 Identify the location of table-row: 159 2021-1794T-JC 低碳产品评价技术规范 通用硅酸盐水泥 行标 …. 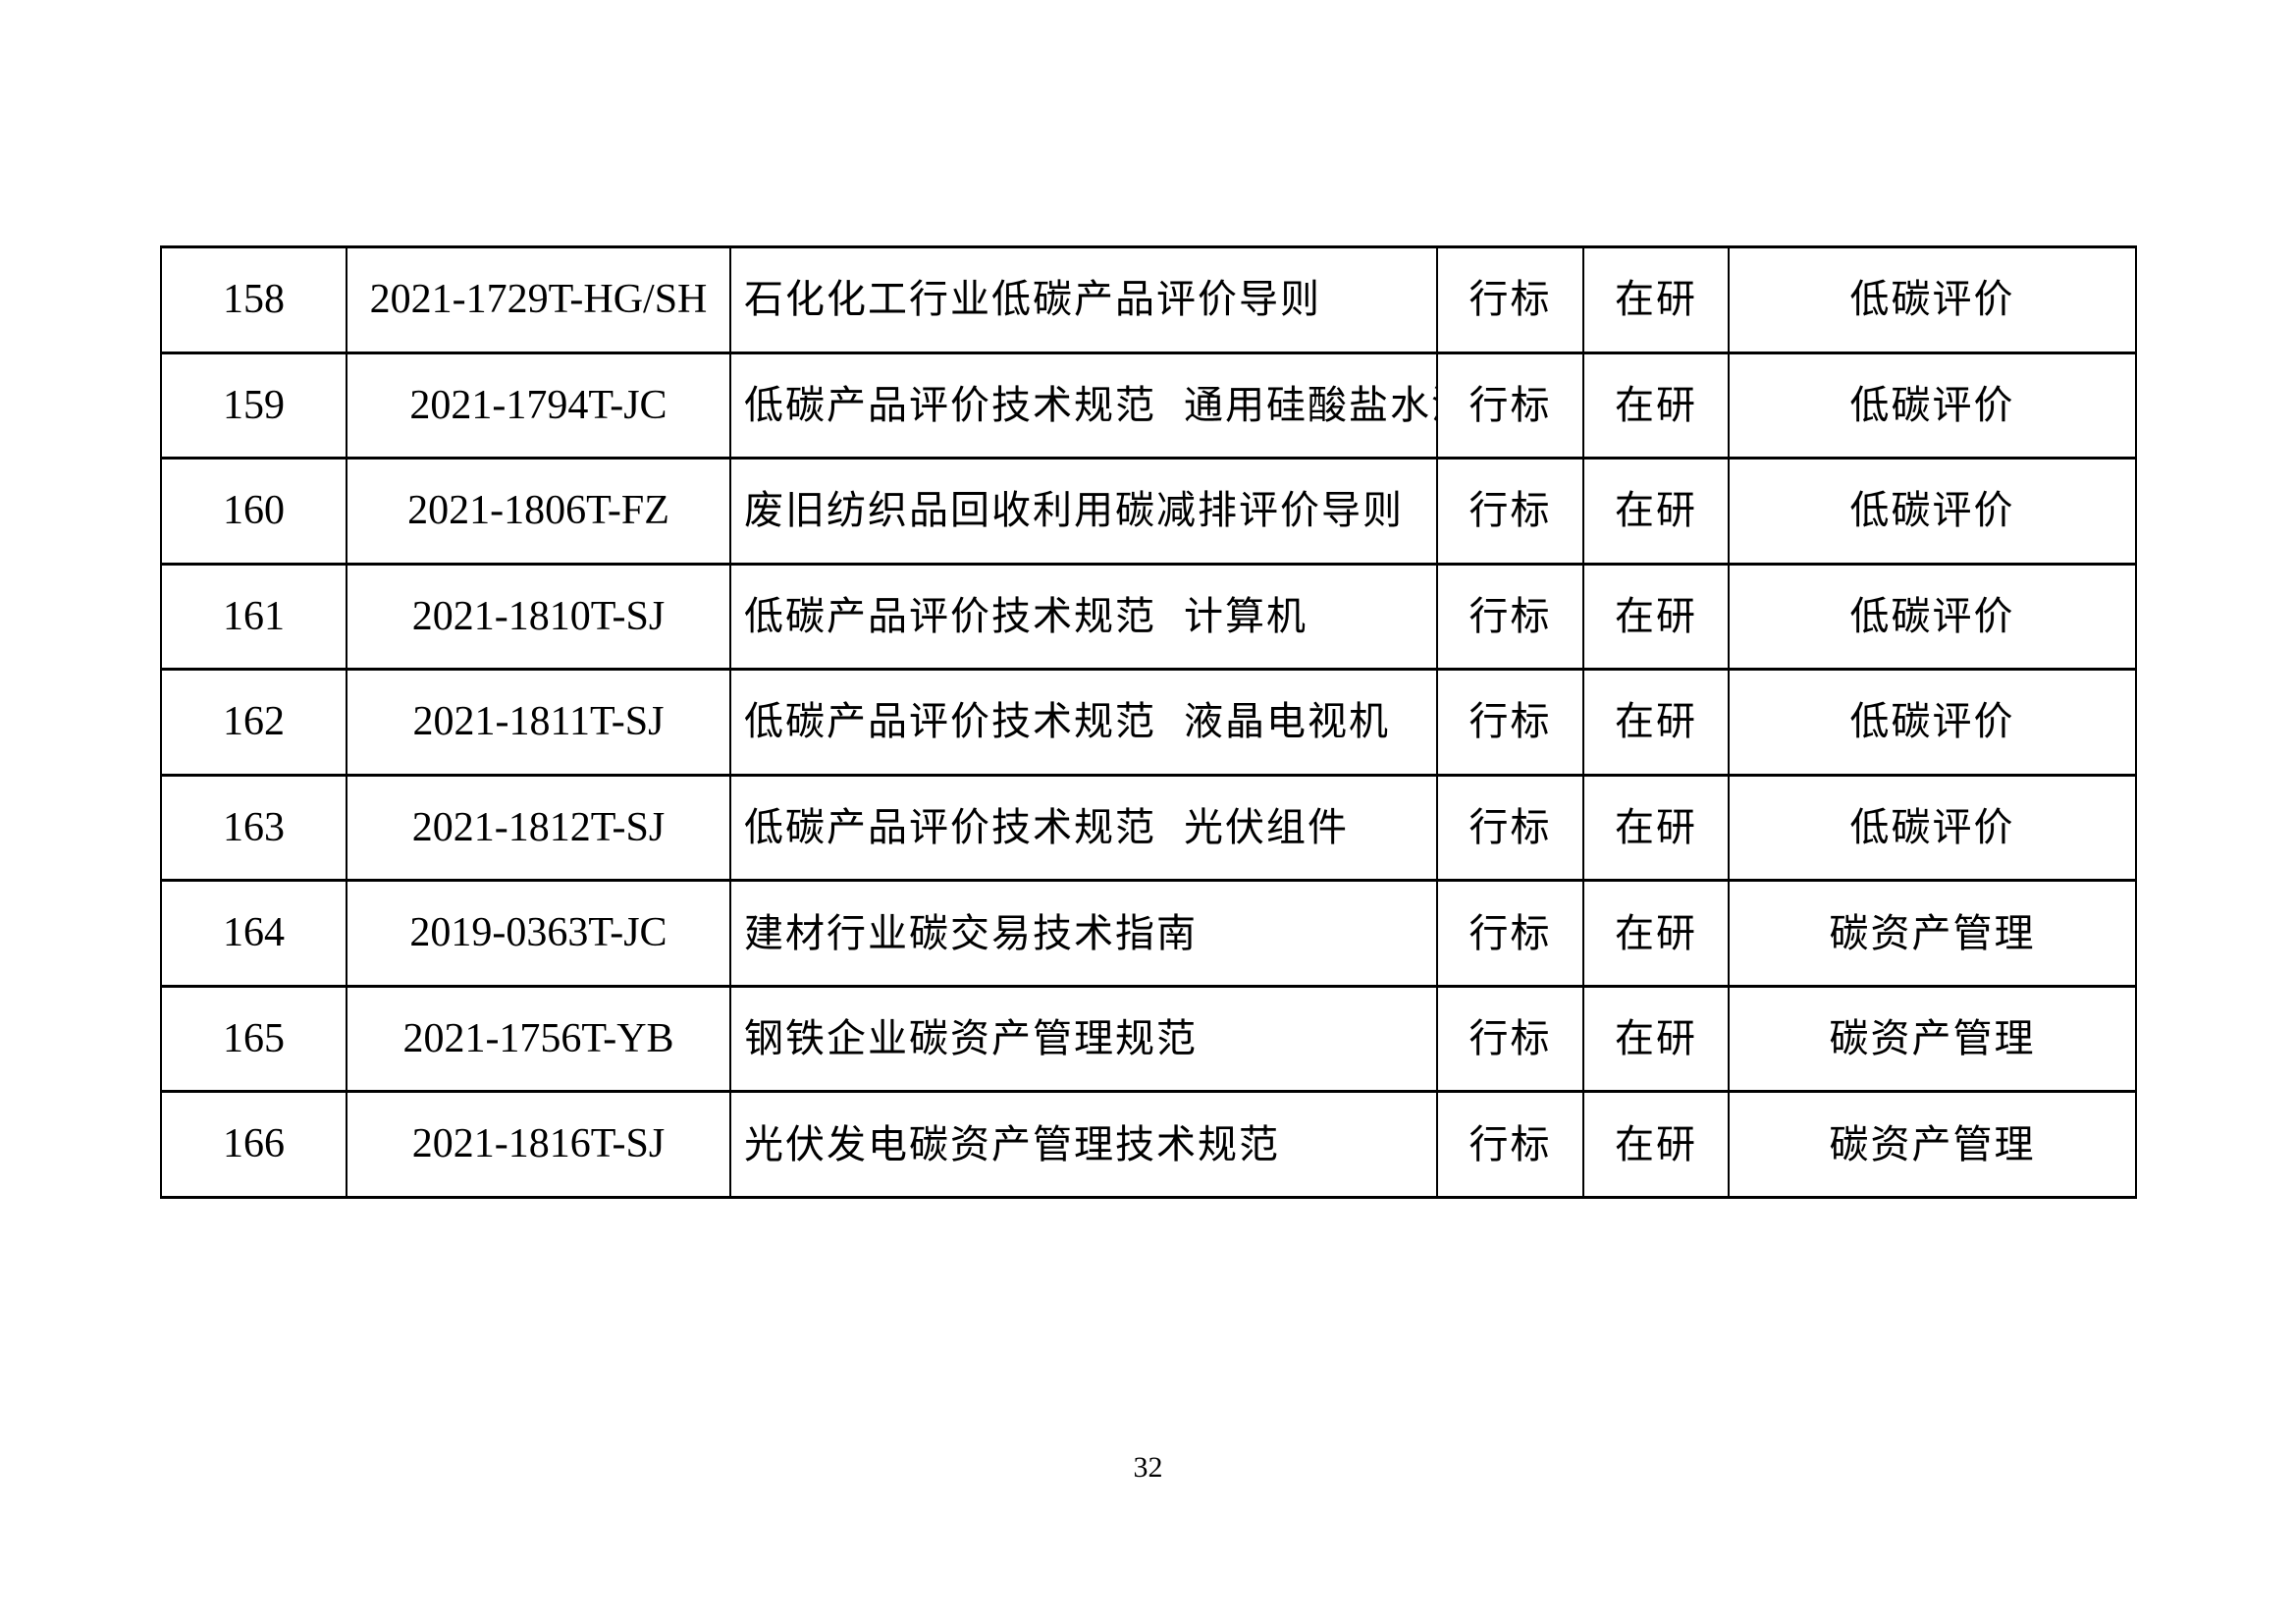
(1148, 405).